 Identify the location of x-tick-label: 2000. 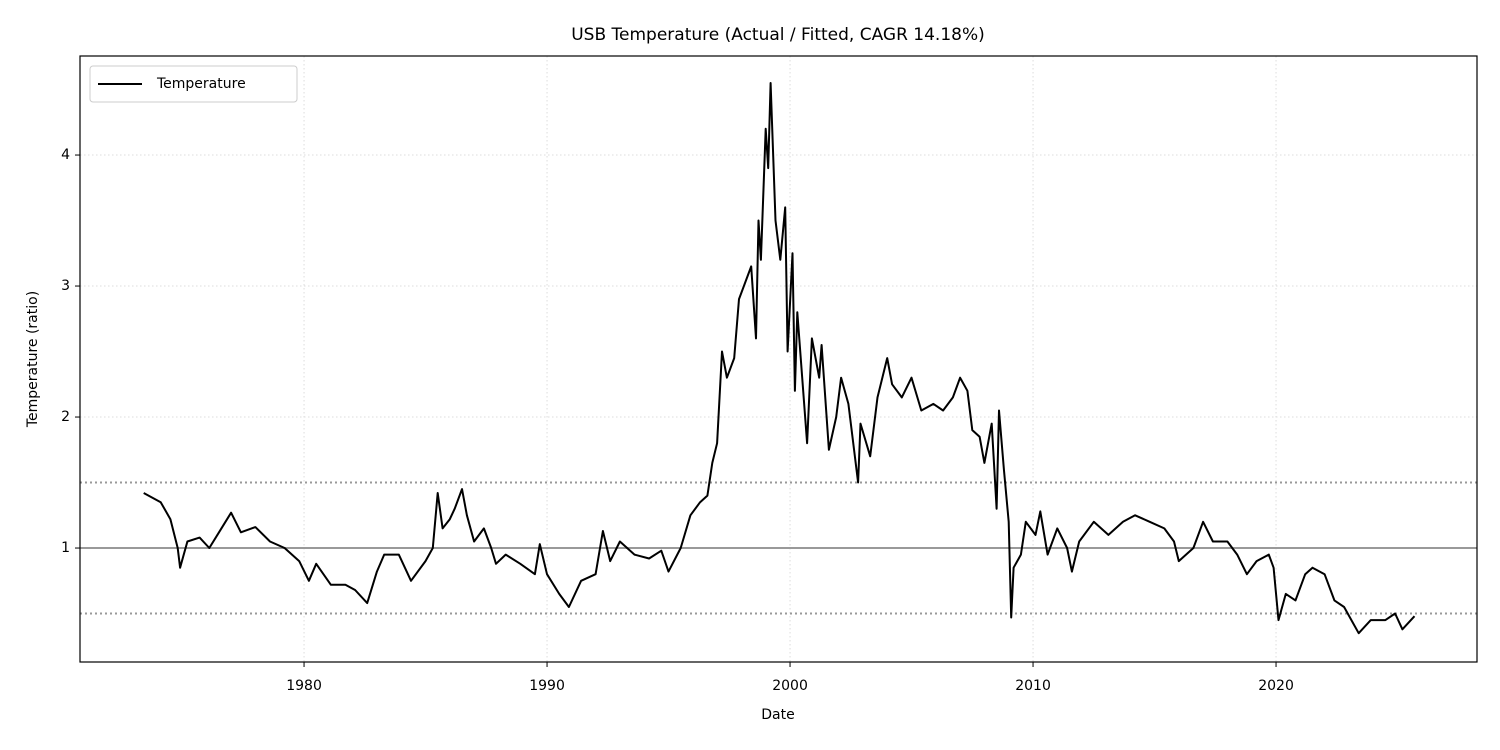
(790, 686).